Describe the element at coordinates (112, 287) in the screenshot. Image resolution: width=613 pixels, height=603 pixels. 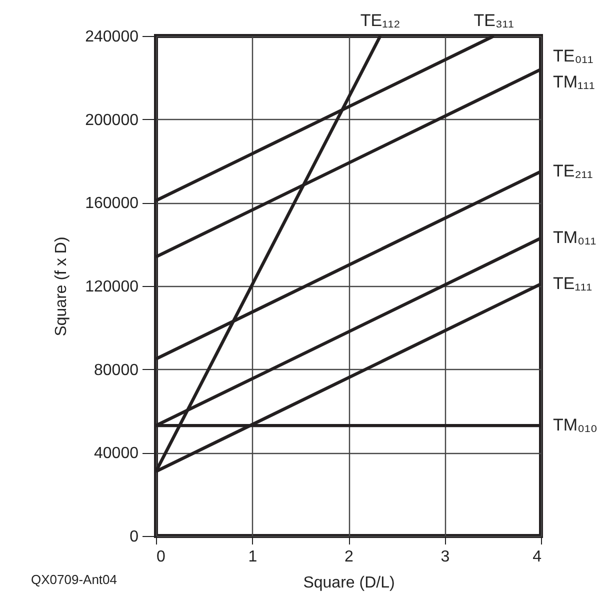
I see `y-tick-label: 120000` at that location.